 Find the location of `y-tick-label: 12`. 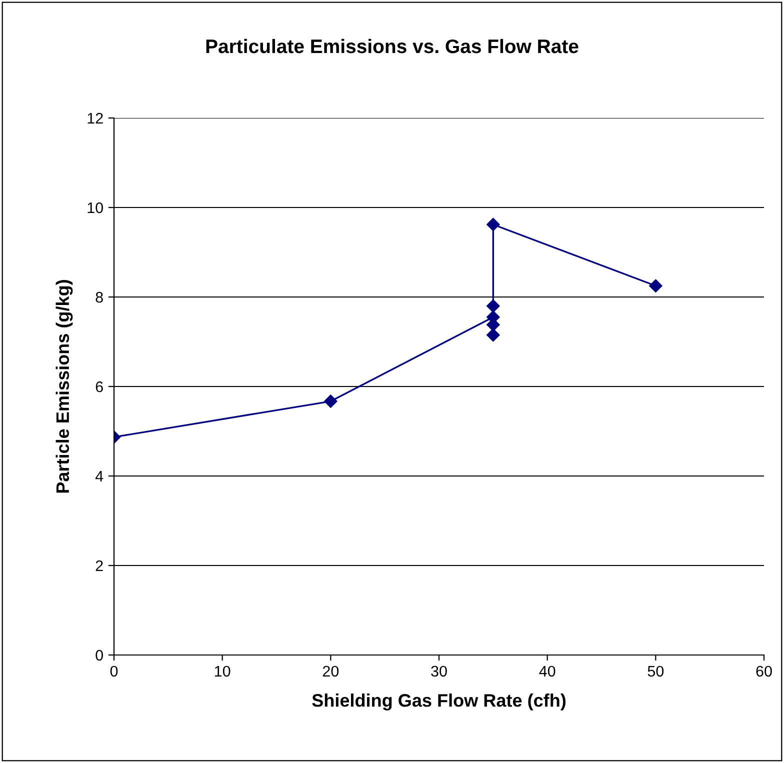

y-tick-label: 12 is located at coordinates (95, 118).